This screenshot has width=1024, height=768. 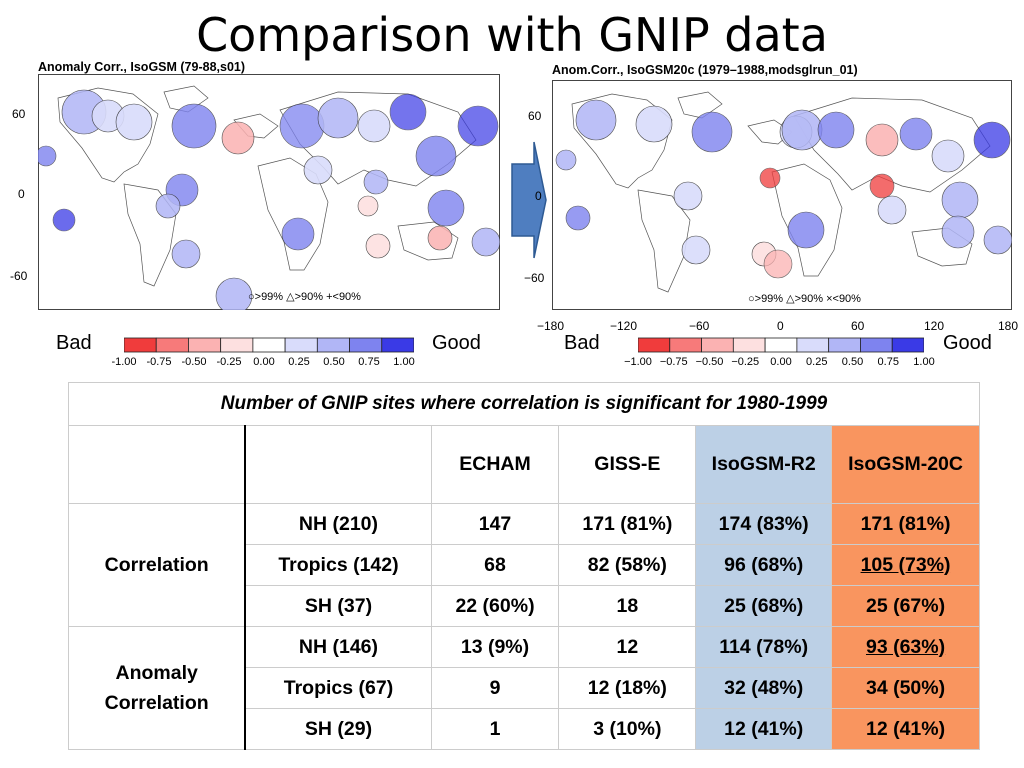 I want to click on region-cell: NH (210), so click(x=338, y=524).